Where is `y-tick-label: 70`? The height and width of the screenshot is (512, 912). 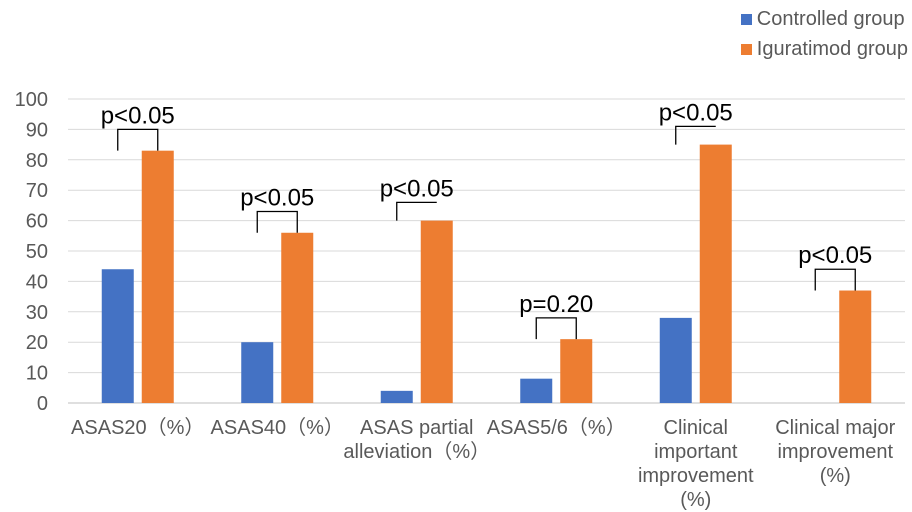 y-tick-label: 70 is located at coordinates (37, 191).